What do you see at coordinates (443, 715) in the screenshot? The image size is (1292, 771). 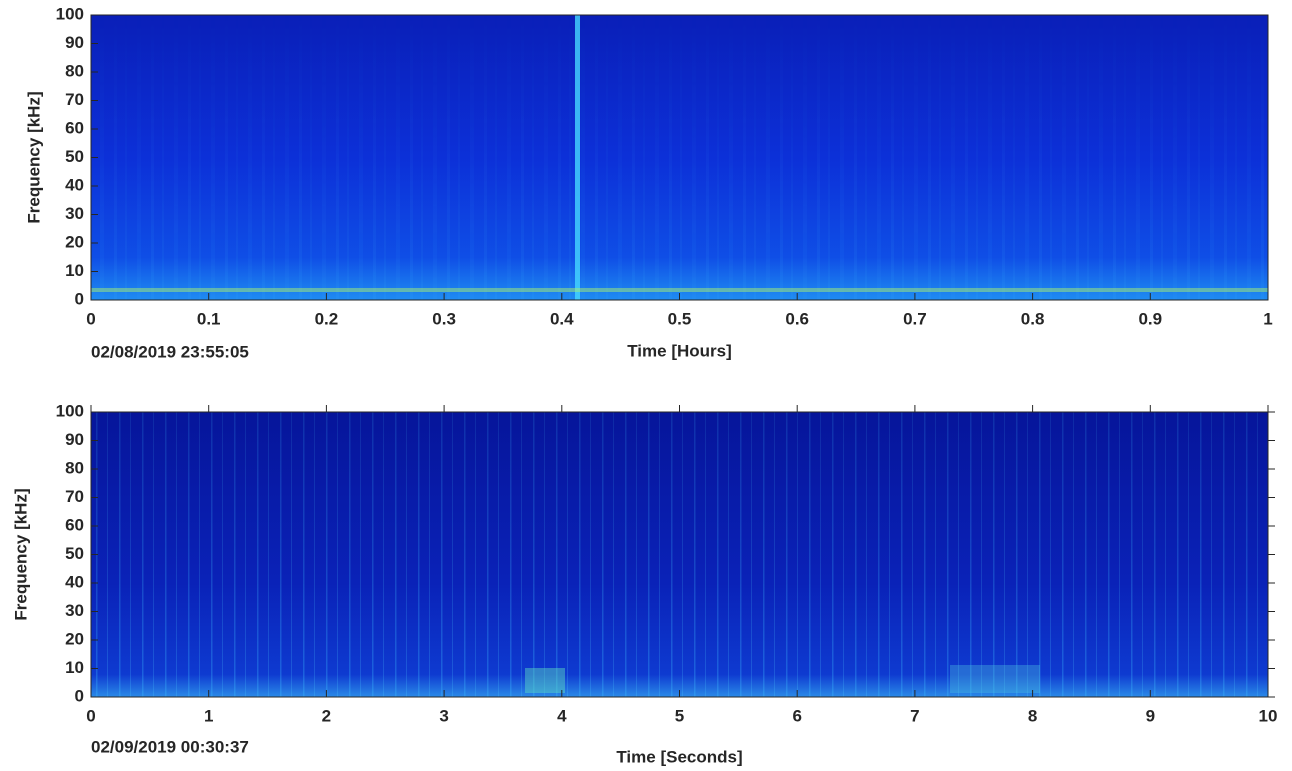 I see `x-tick-label: 3` at bounding box center [443, 715].